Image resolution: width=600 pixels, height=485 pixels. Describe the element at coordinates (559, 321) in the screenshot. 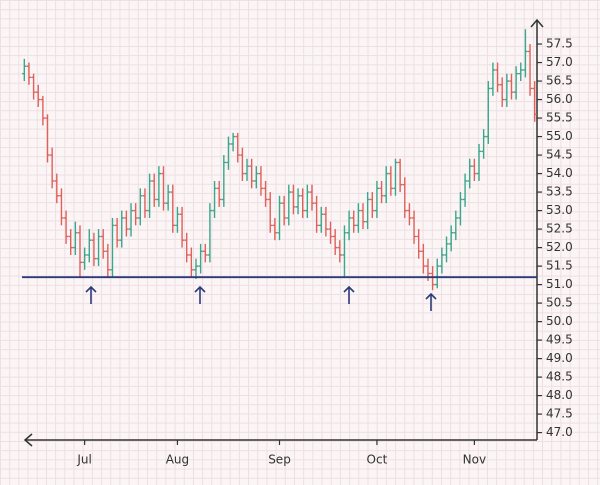

I see `y-tick-label: 50.0` at that location.